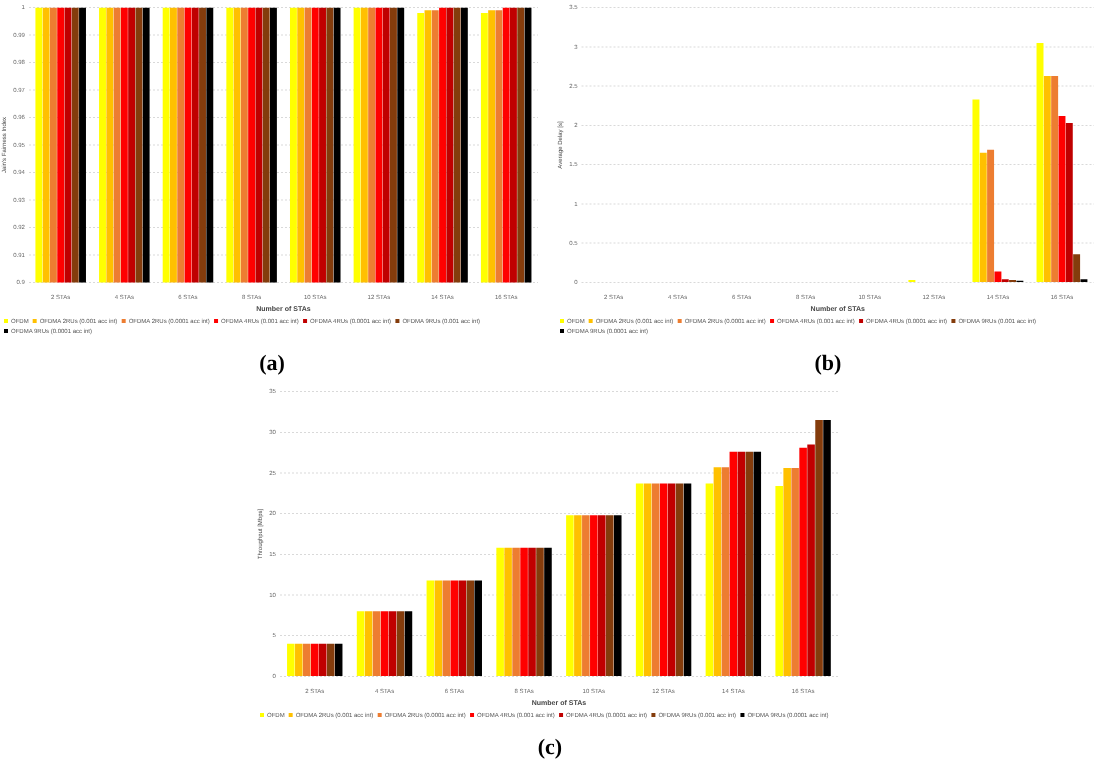  What do you see at coordinates (550, 748) in the screenshot?
I see `text: (c)` at bounding box center [550, 748].